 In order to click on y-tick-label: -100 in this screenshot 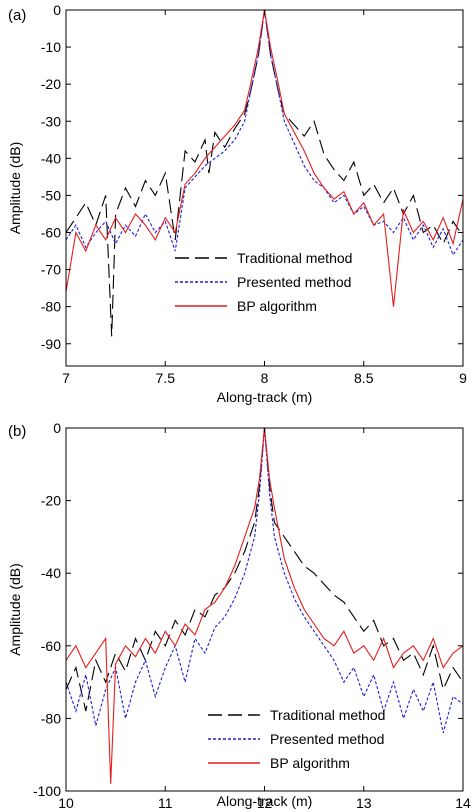, I will do `click(47, 791)`.